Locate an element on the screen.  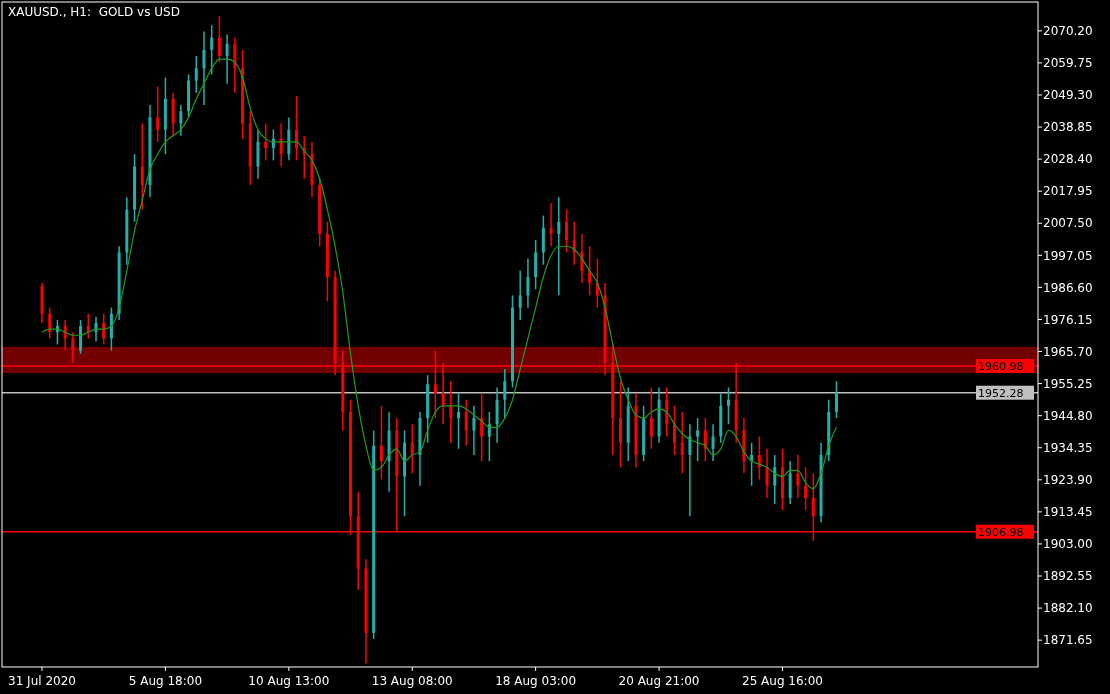
y-tick-label: 2070.20 is located at coordinates (1068, 31).